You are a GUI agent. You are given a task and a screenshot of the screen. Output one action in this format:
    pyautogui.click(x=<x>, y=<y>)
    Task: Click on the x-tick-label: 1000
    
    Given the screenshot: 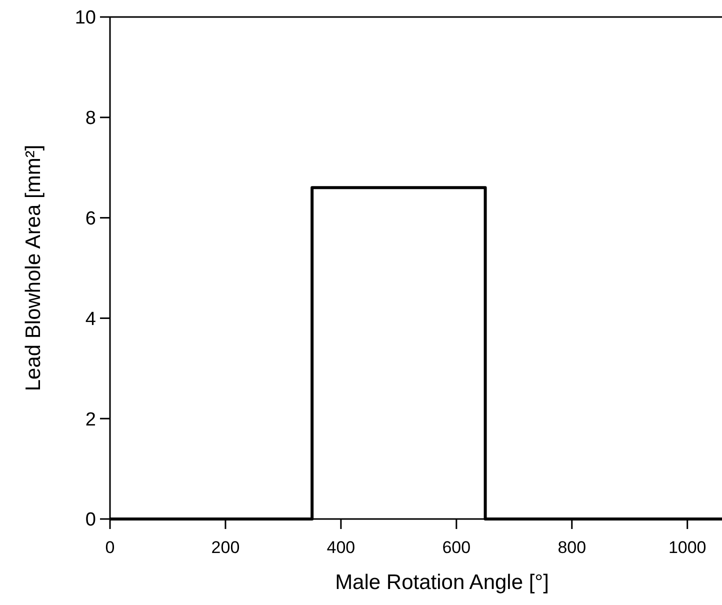 What is the action you would take?
    pyautogui.click(x=687, y=547)
    